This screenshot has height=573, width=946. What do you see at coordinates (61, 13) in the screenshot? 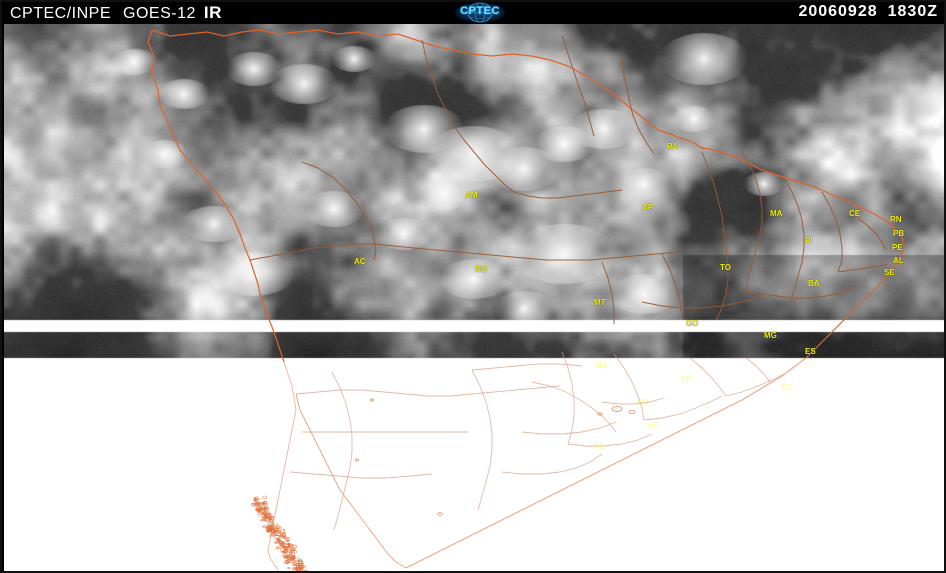
I see `header-agency-satellite: CPTEC/INPE` at bounding box center [61, 13].